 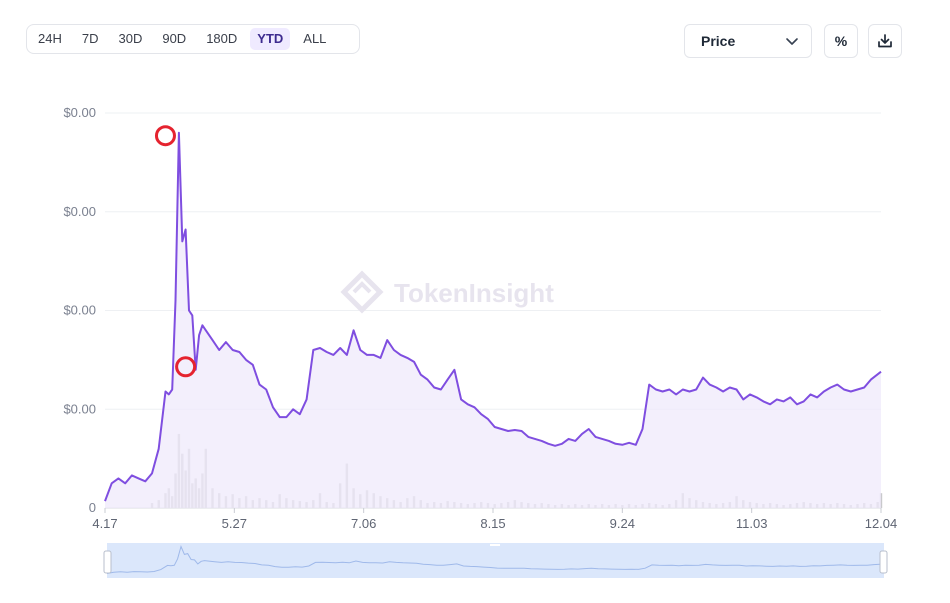 What do you see at coordinates (174, 38) in the screenshot?
I see `range-button-90d: 90D` at bounding box center [174, 38].